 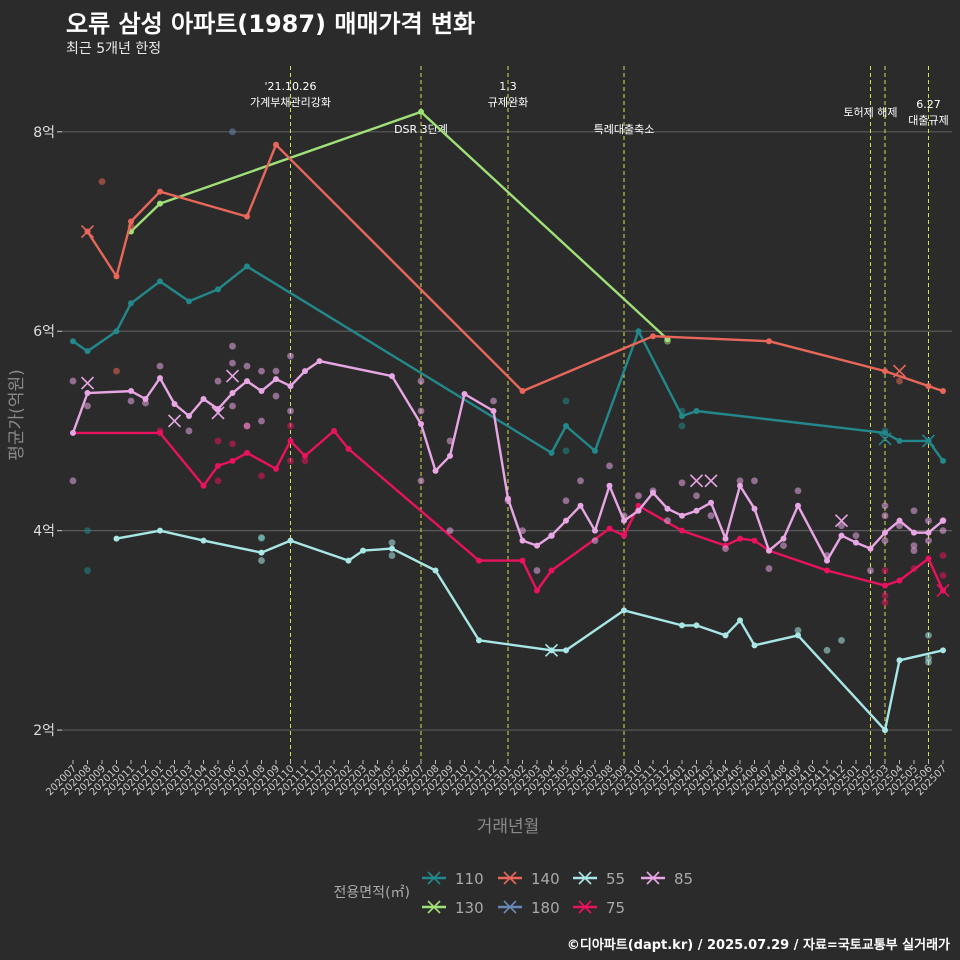 I want to click on legend-label: 55, so click(x=615, y=879).